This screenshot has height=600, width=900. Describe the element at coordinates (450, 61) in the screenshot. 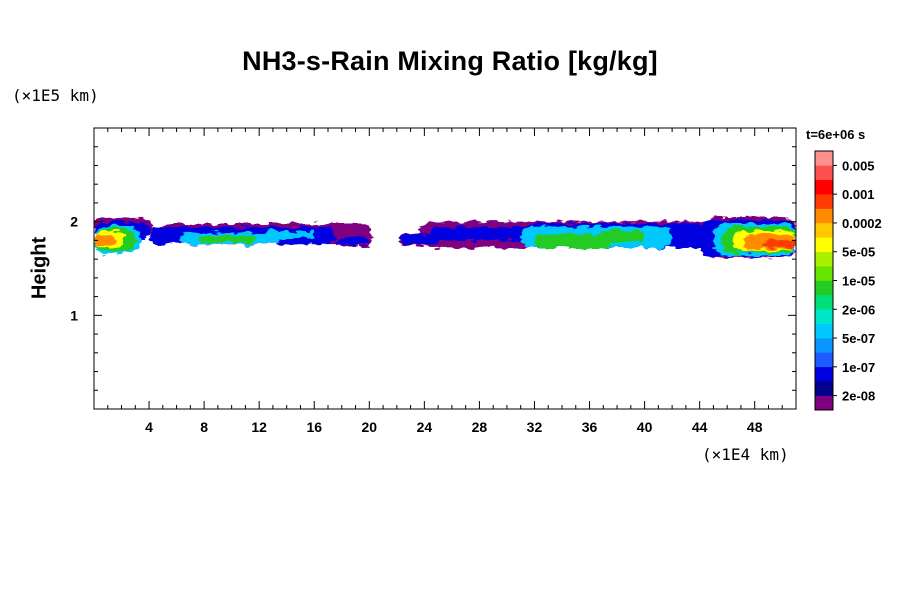

I see `chart-title: NH3-s-Rain Mixing Ratio [kg/kg]` at that location.